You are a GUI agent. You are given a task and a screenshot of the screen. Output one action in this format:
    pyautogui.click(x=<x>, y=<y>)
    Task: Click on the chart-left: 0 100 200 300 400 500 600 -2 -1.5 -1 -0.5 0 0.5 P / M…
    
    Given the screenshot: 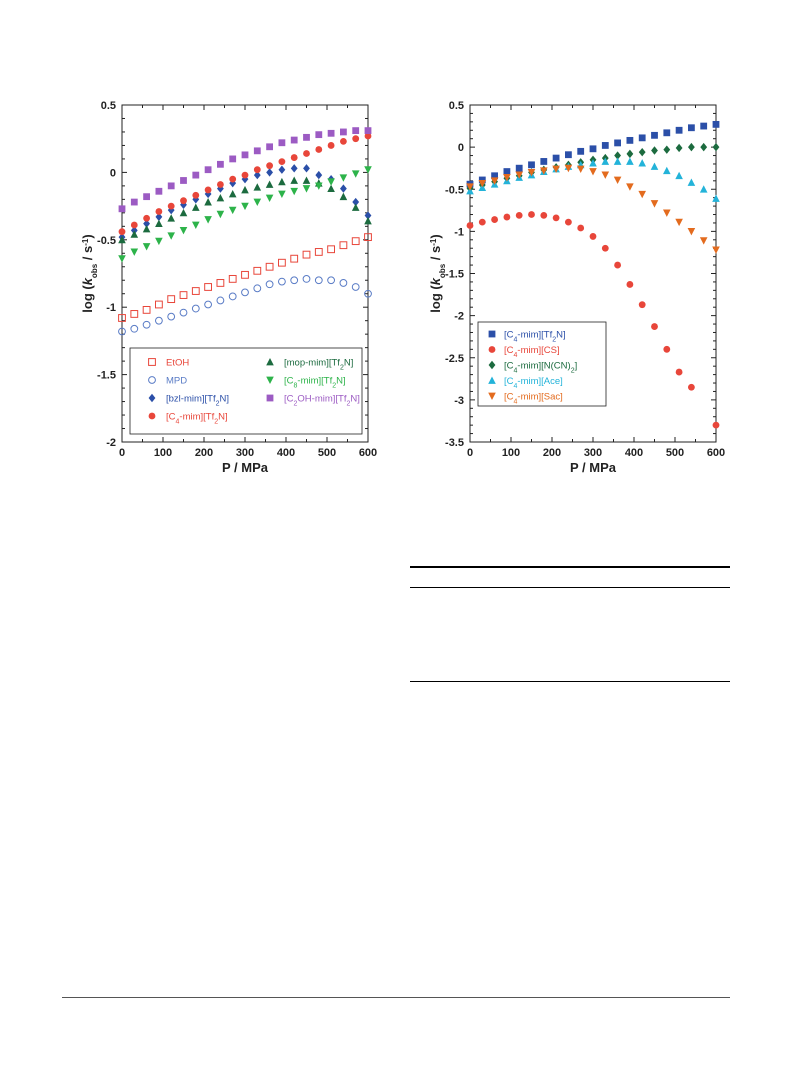 What is the action you would take?
    pyautogui.click(x=228, y=287)
    